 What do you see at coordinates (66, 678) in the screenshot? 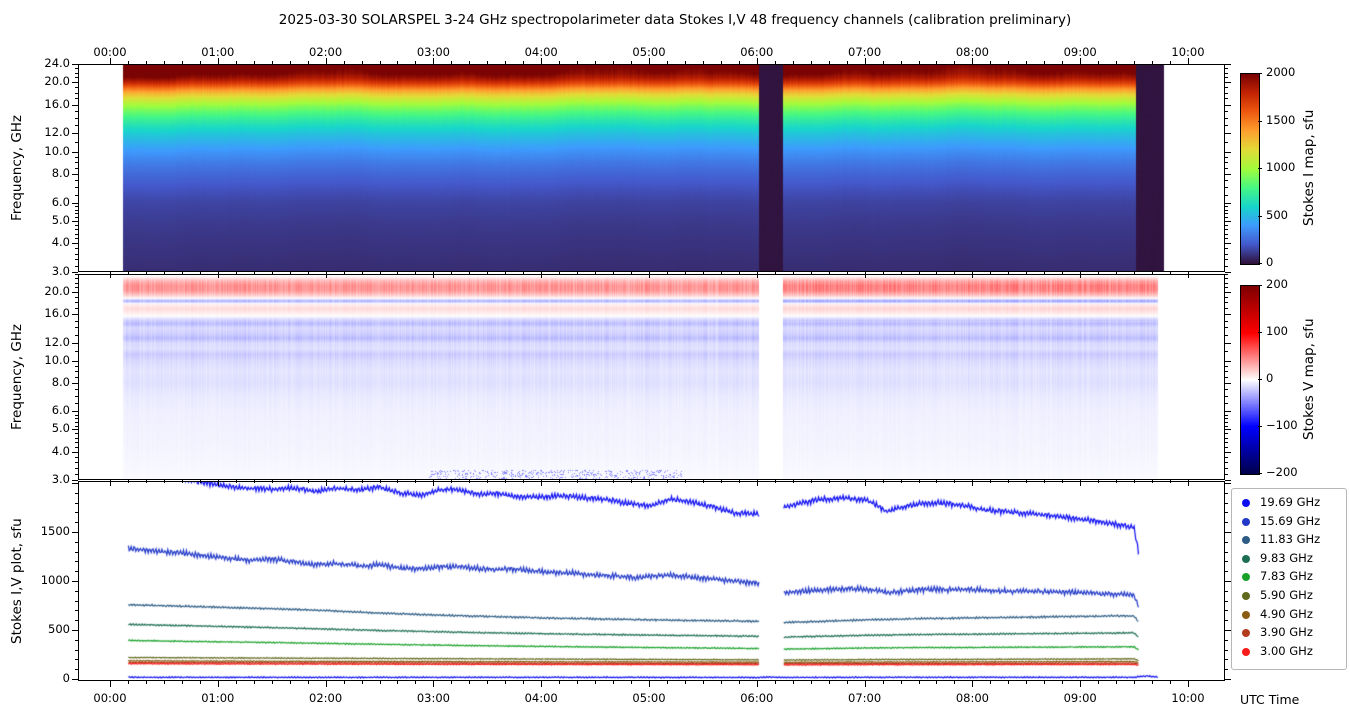
I see `y-tick-label: 0` at bounding box center [66, 678].